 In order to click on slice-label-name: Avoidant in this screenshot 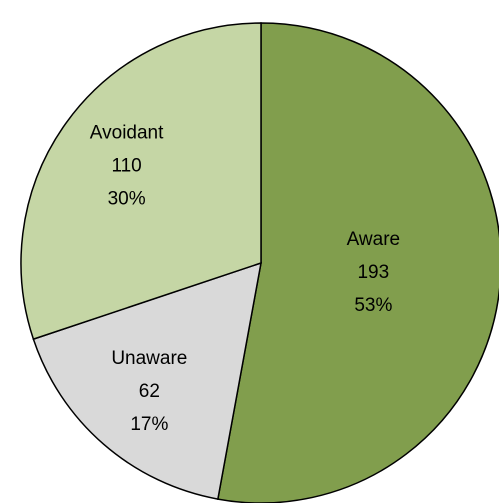, I will do `click(127, 132)`.